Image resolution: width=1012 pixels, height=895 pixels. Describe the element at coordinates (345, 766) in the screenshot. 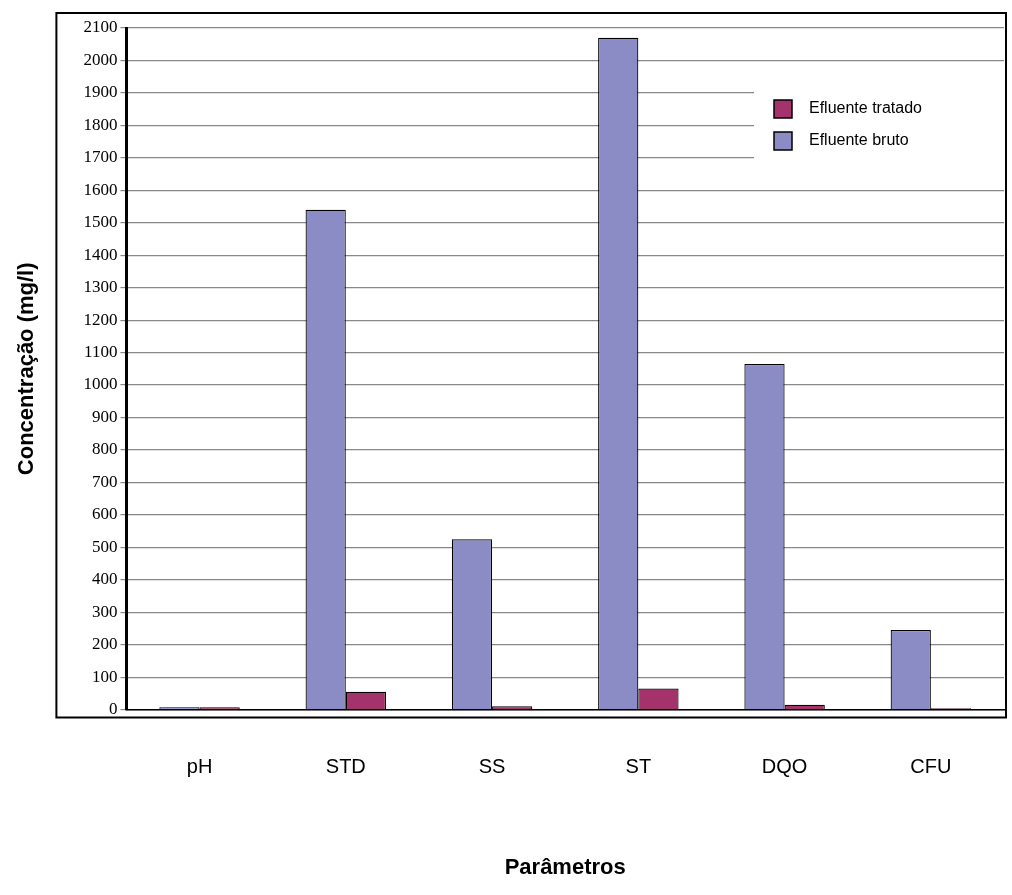

I see `x-tick-label: STD` at that location.